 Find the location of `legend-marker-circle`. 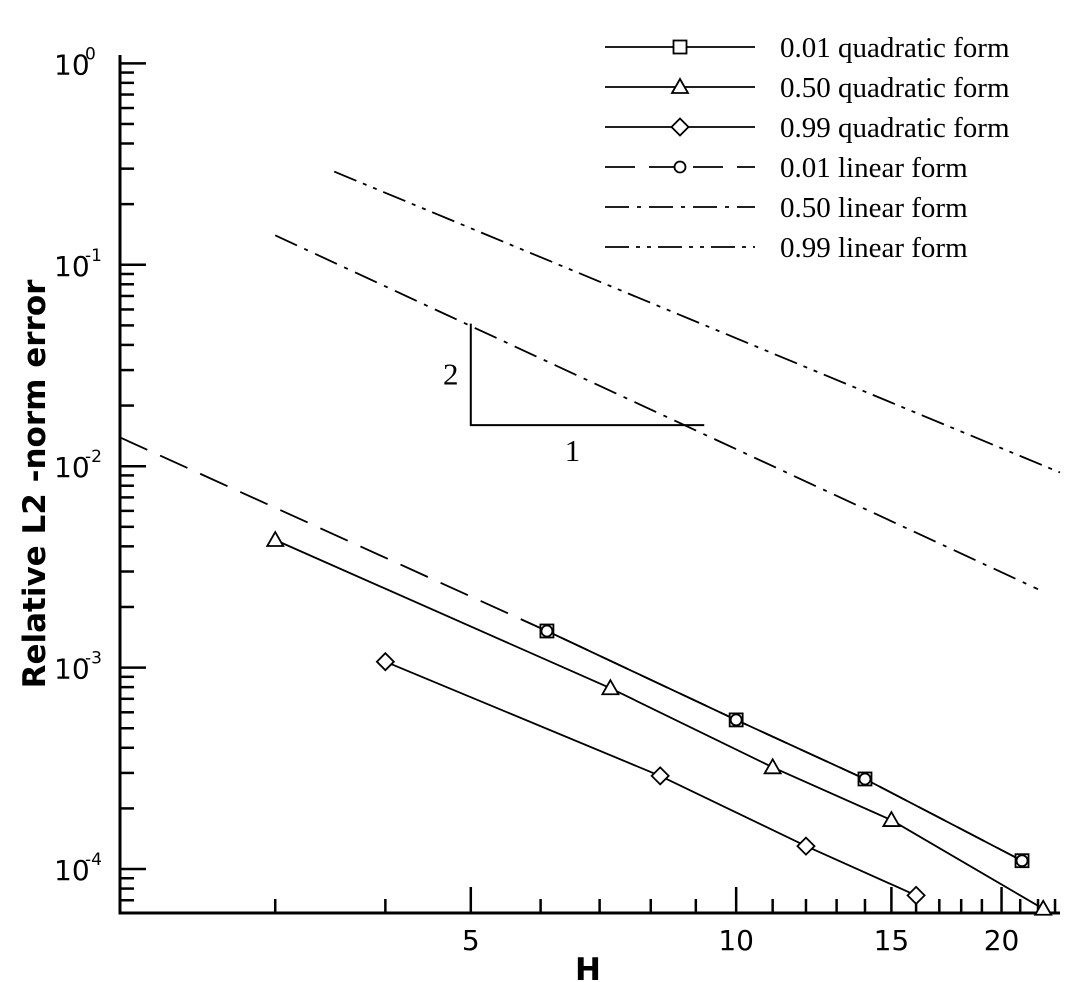

legend-marker-circle is located at coordinates (680, 167).